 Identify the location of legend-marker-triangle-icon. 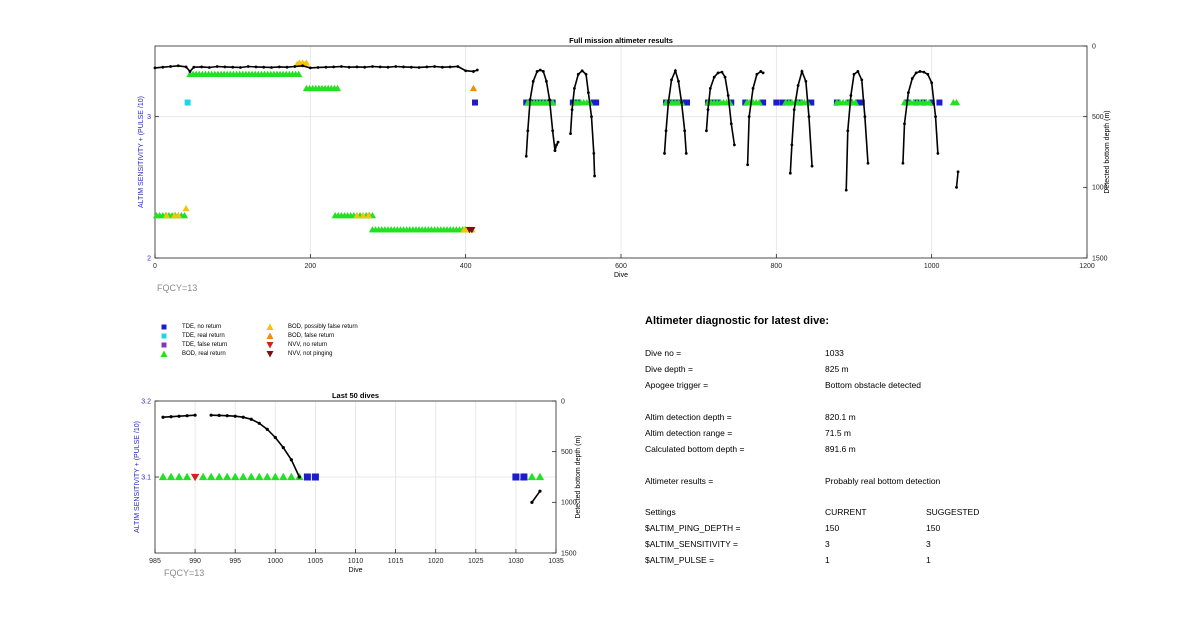
(270, 326).